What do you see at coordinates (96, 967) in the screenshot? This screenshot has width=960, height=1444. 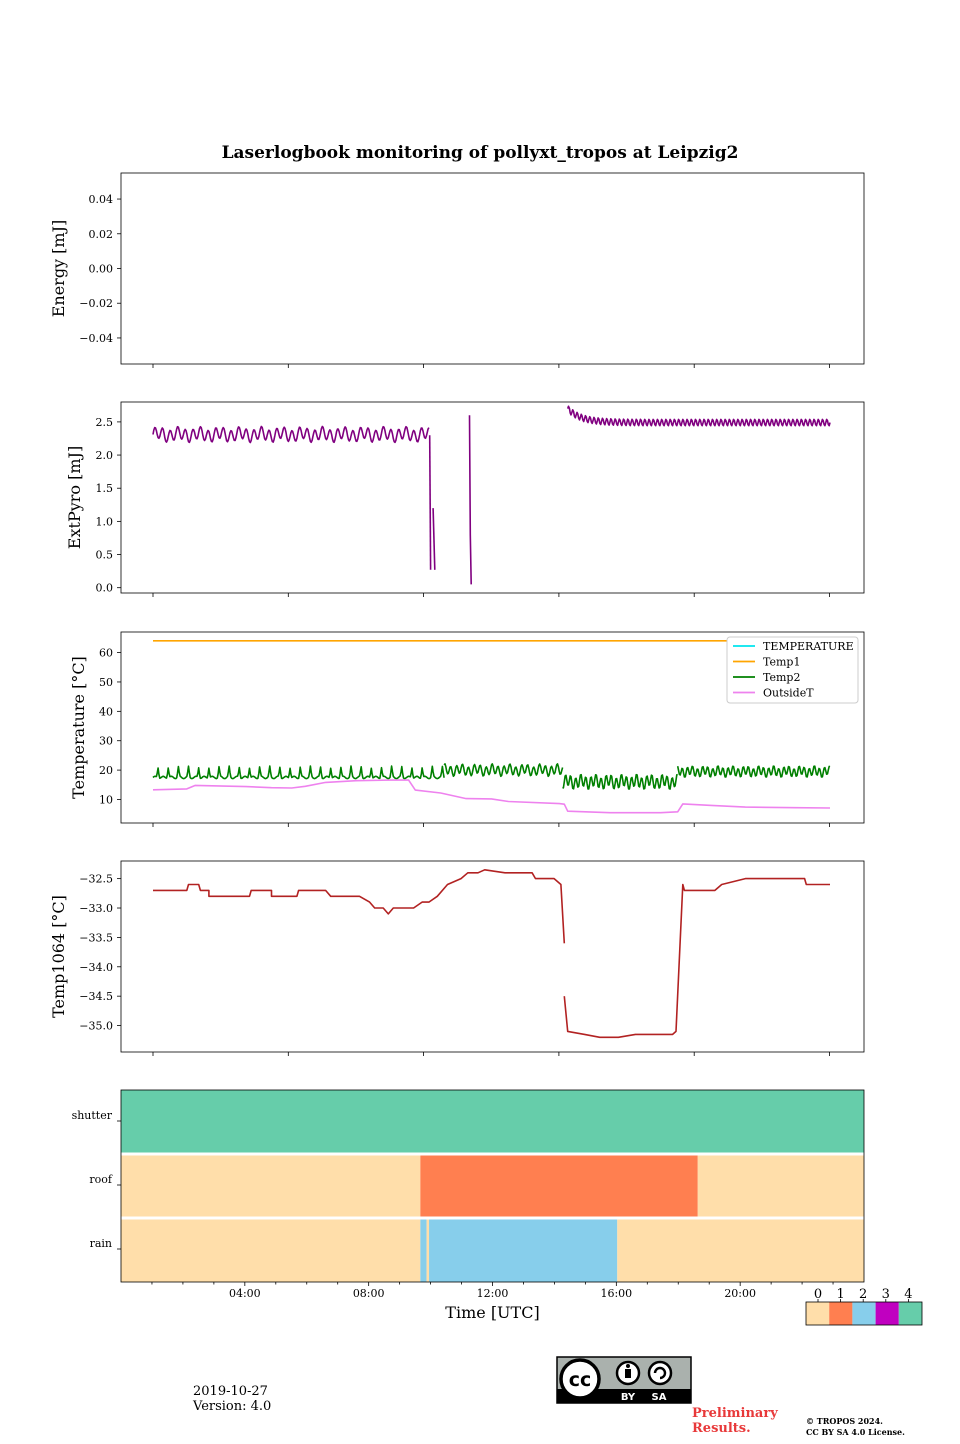 I see `ytick-label-temp1064: −34.0` at bounding box center [96, 967].